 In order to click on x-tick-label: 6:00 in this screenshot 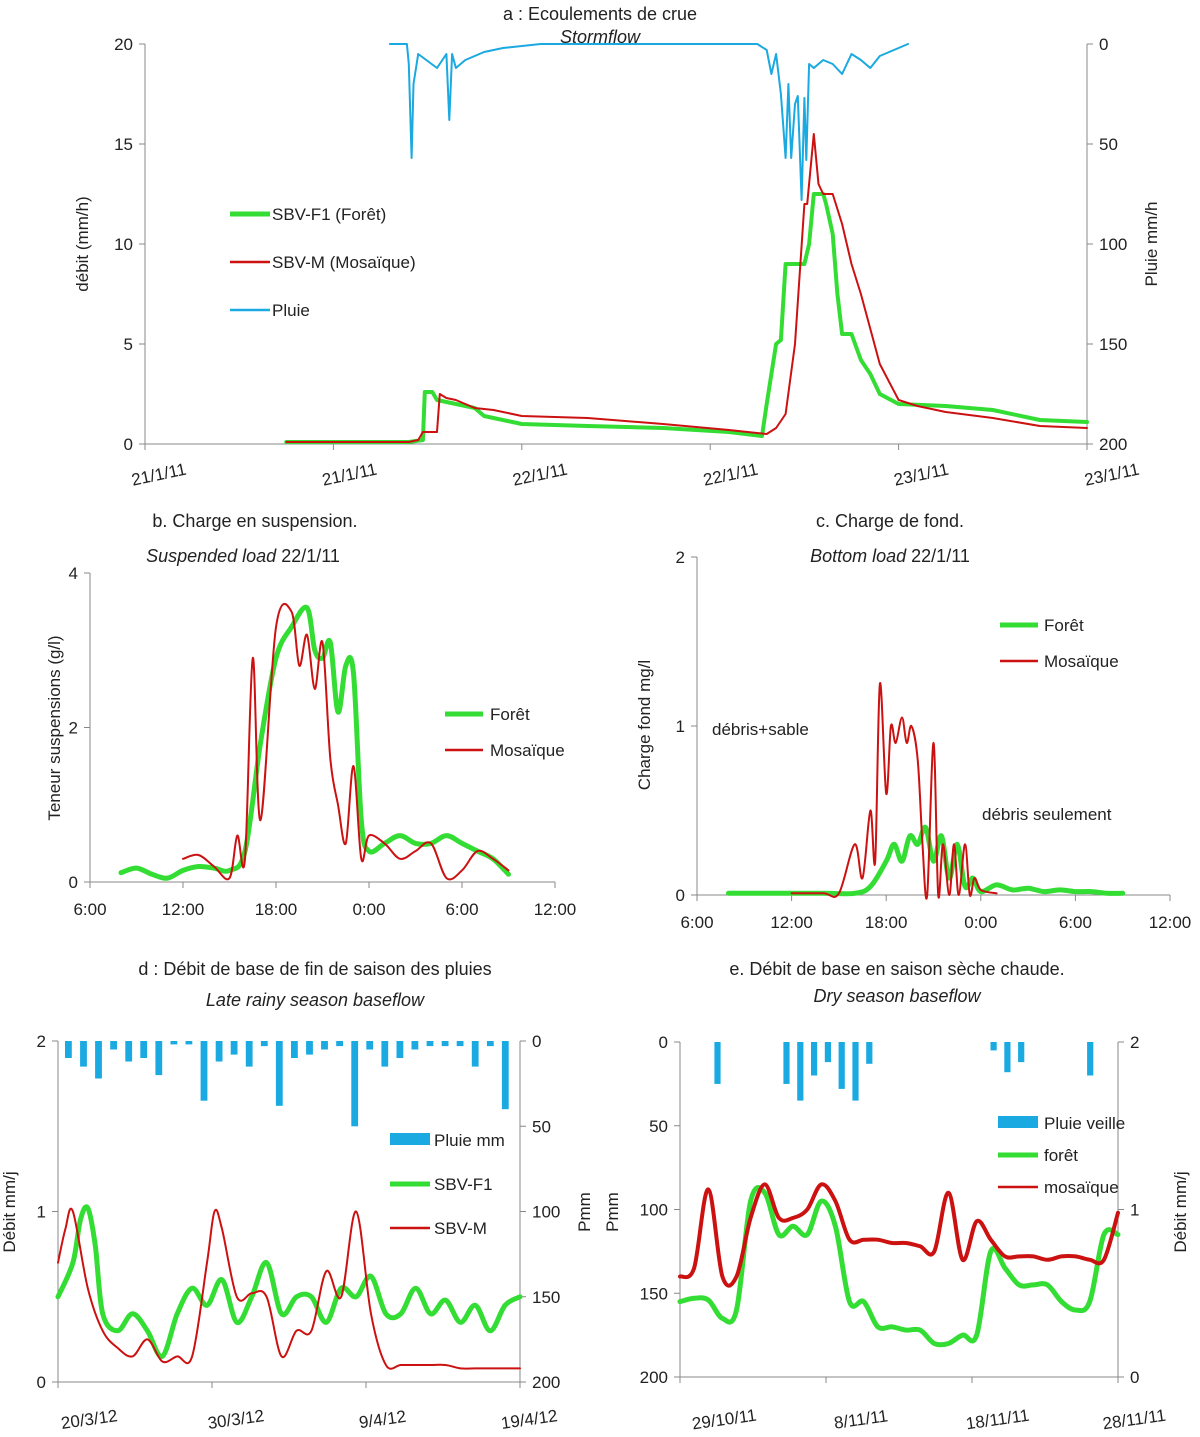, I will do `click(1075, 922)`.